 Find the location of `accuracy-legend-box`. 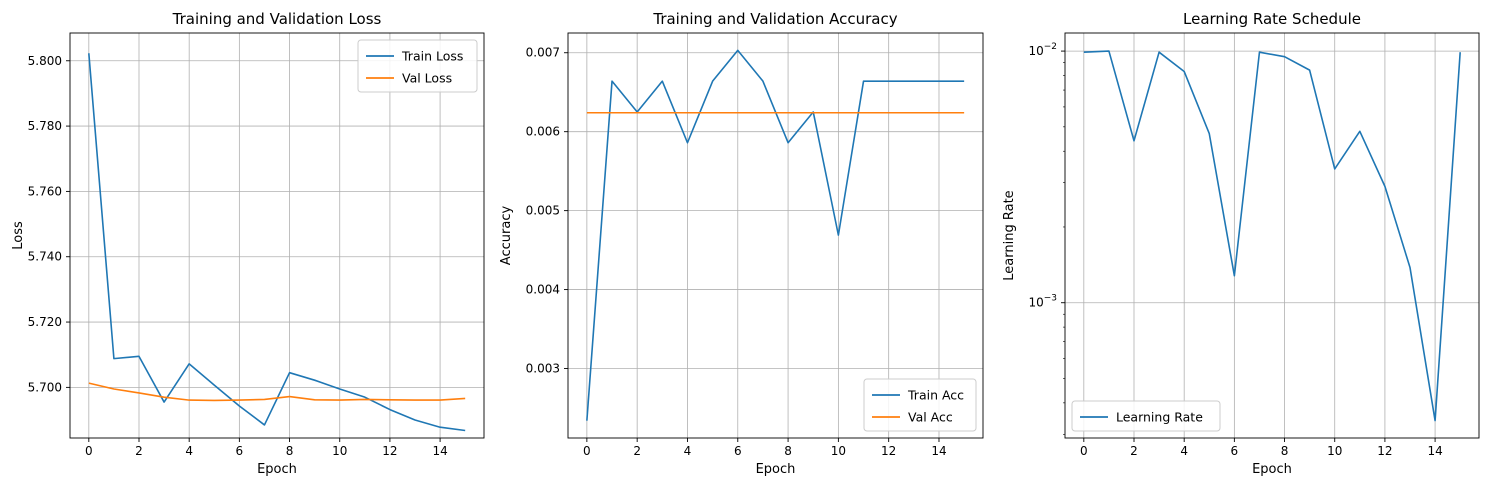

accuracy-legend-box is located at coordinates (920, 405).